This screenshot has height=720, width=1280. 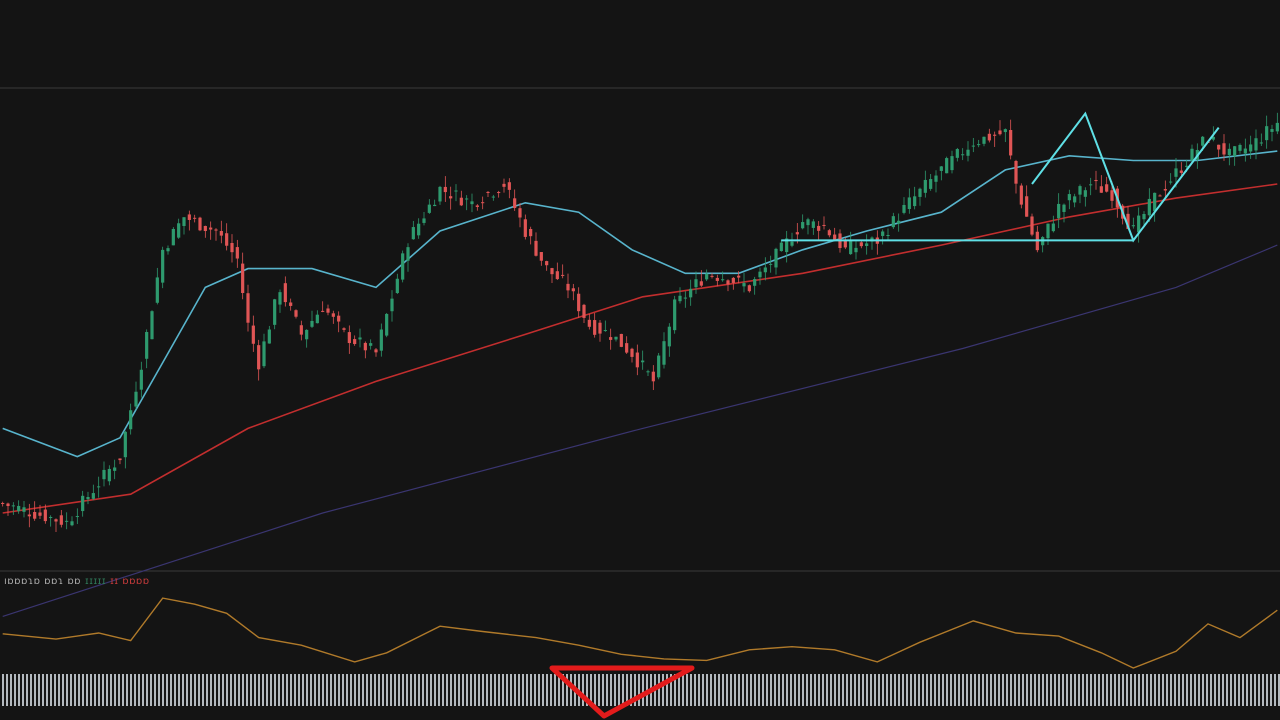 What do you see at coordinates (640, 633) in the screenshot?
I see `oscillator-panel` at bounding box center [640, 633].